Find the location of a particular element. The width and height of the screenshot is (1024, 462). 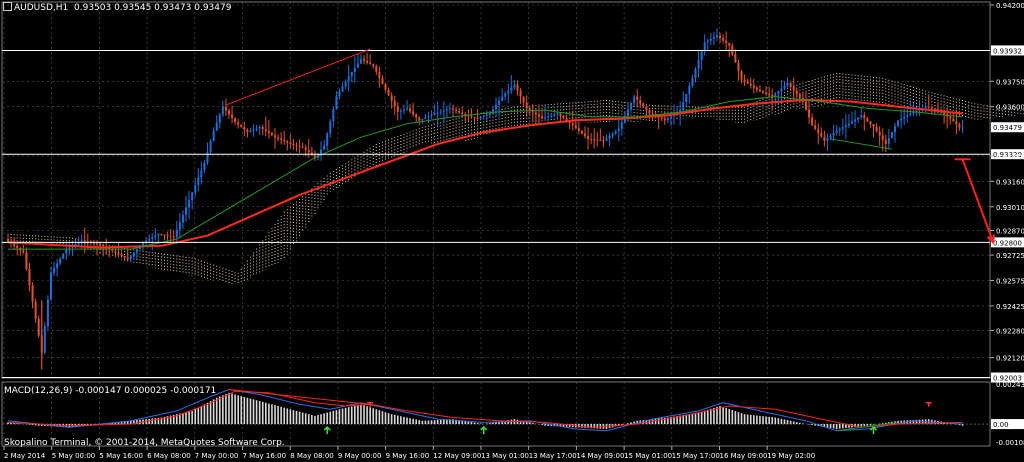

level-label: 0.92800 is located at coordinates (1007, 243).